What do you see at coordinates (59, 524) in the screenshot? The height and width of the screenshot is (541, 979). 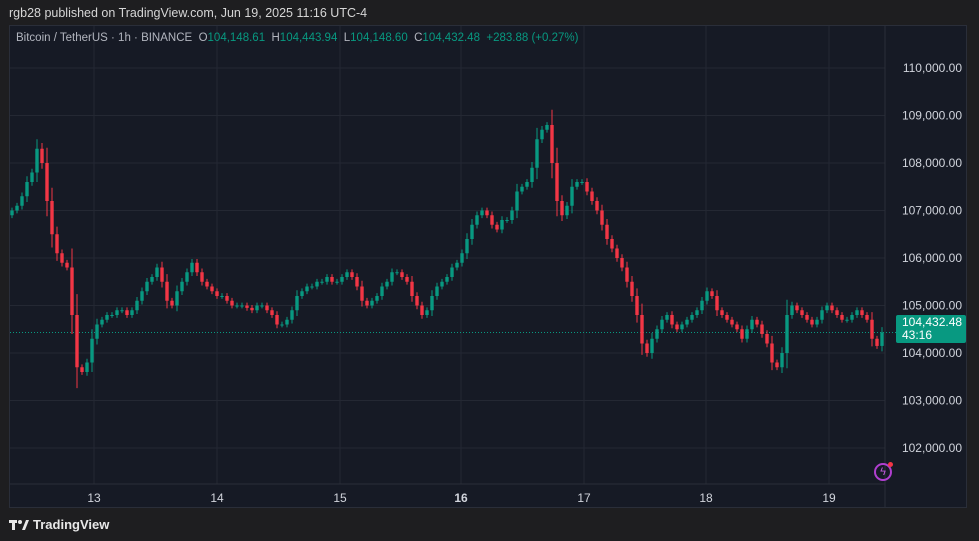 I see `footer-brand: TradingView` at bounding box center [59, 524].